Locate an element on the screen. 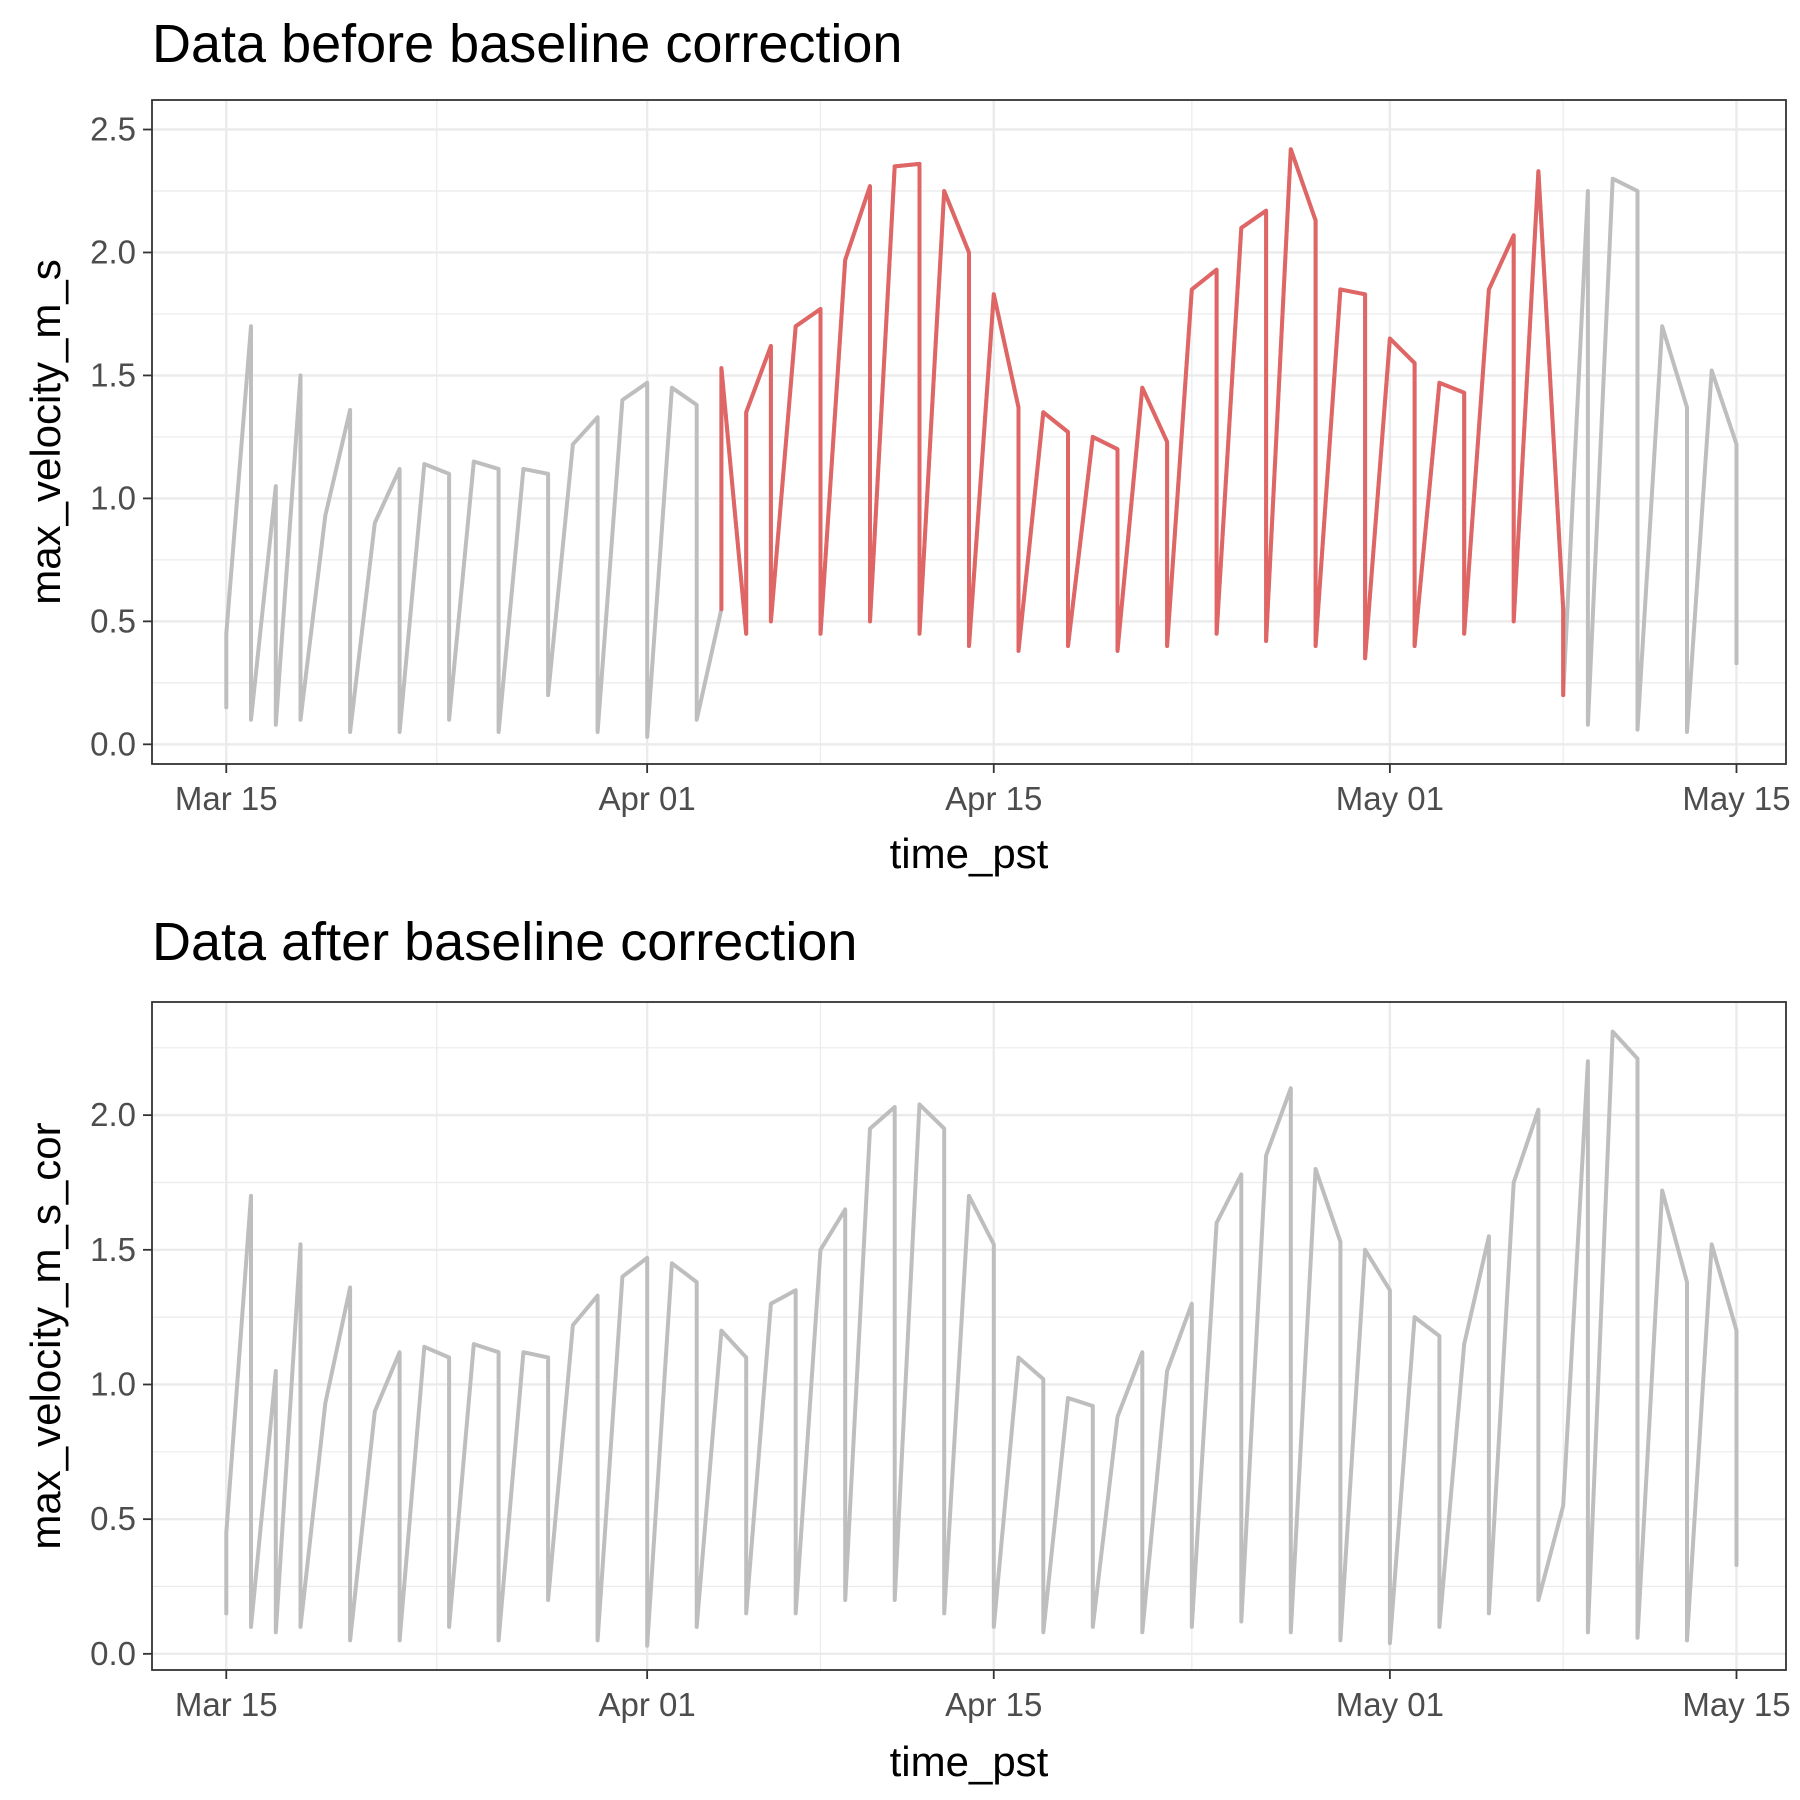 The height and width of the screenshot is (1800, 1800). y-axis: 0.0 0.5 1.0 1.5 2.0 2.5 is located at coordinates (121, 436).